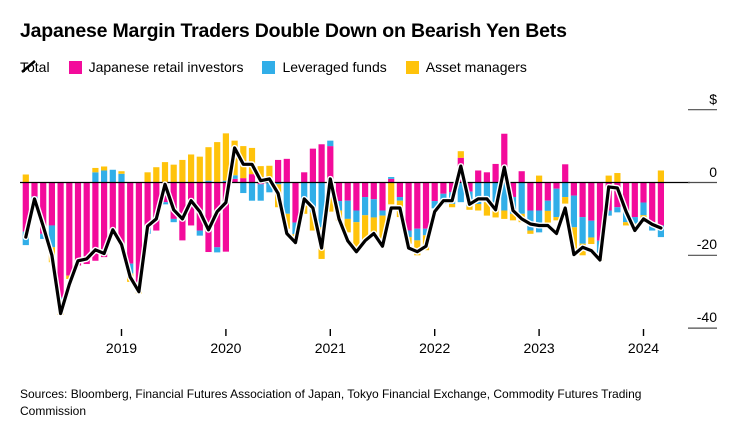  What do you see at coordinates (166, 67) in the screenshot?
I see `legend-label: Japanese retail investors` at bounding box center [166, 67].